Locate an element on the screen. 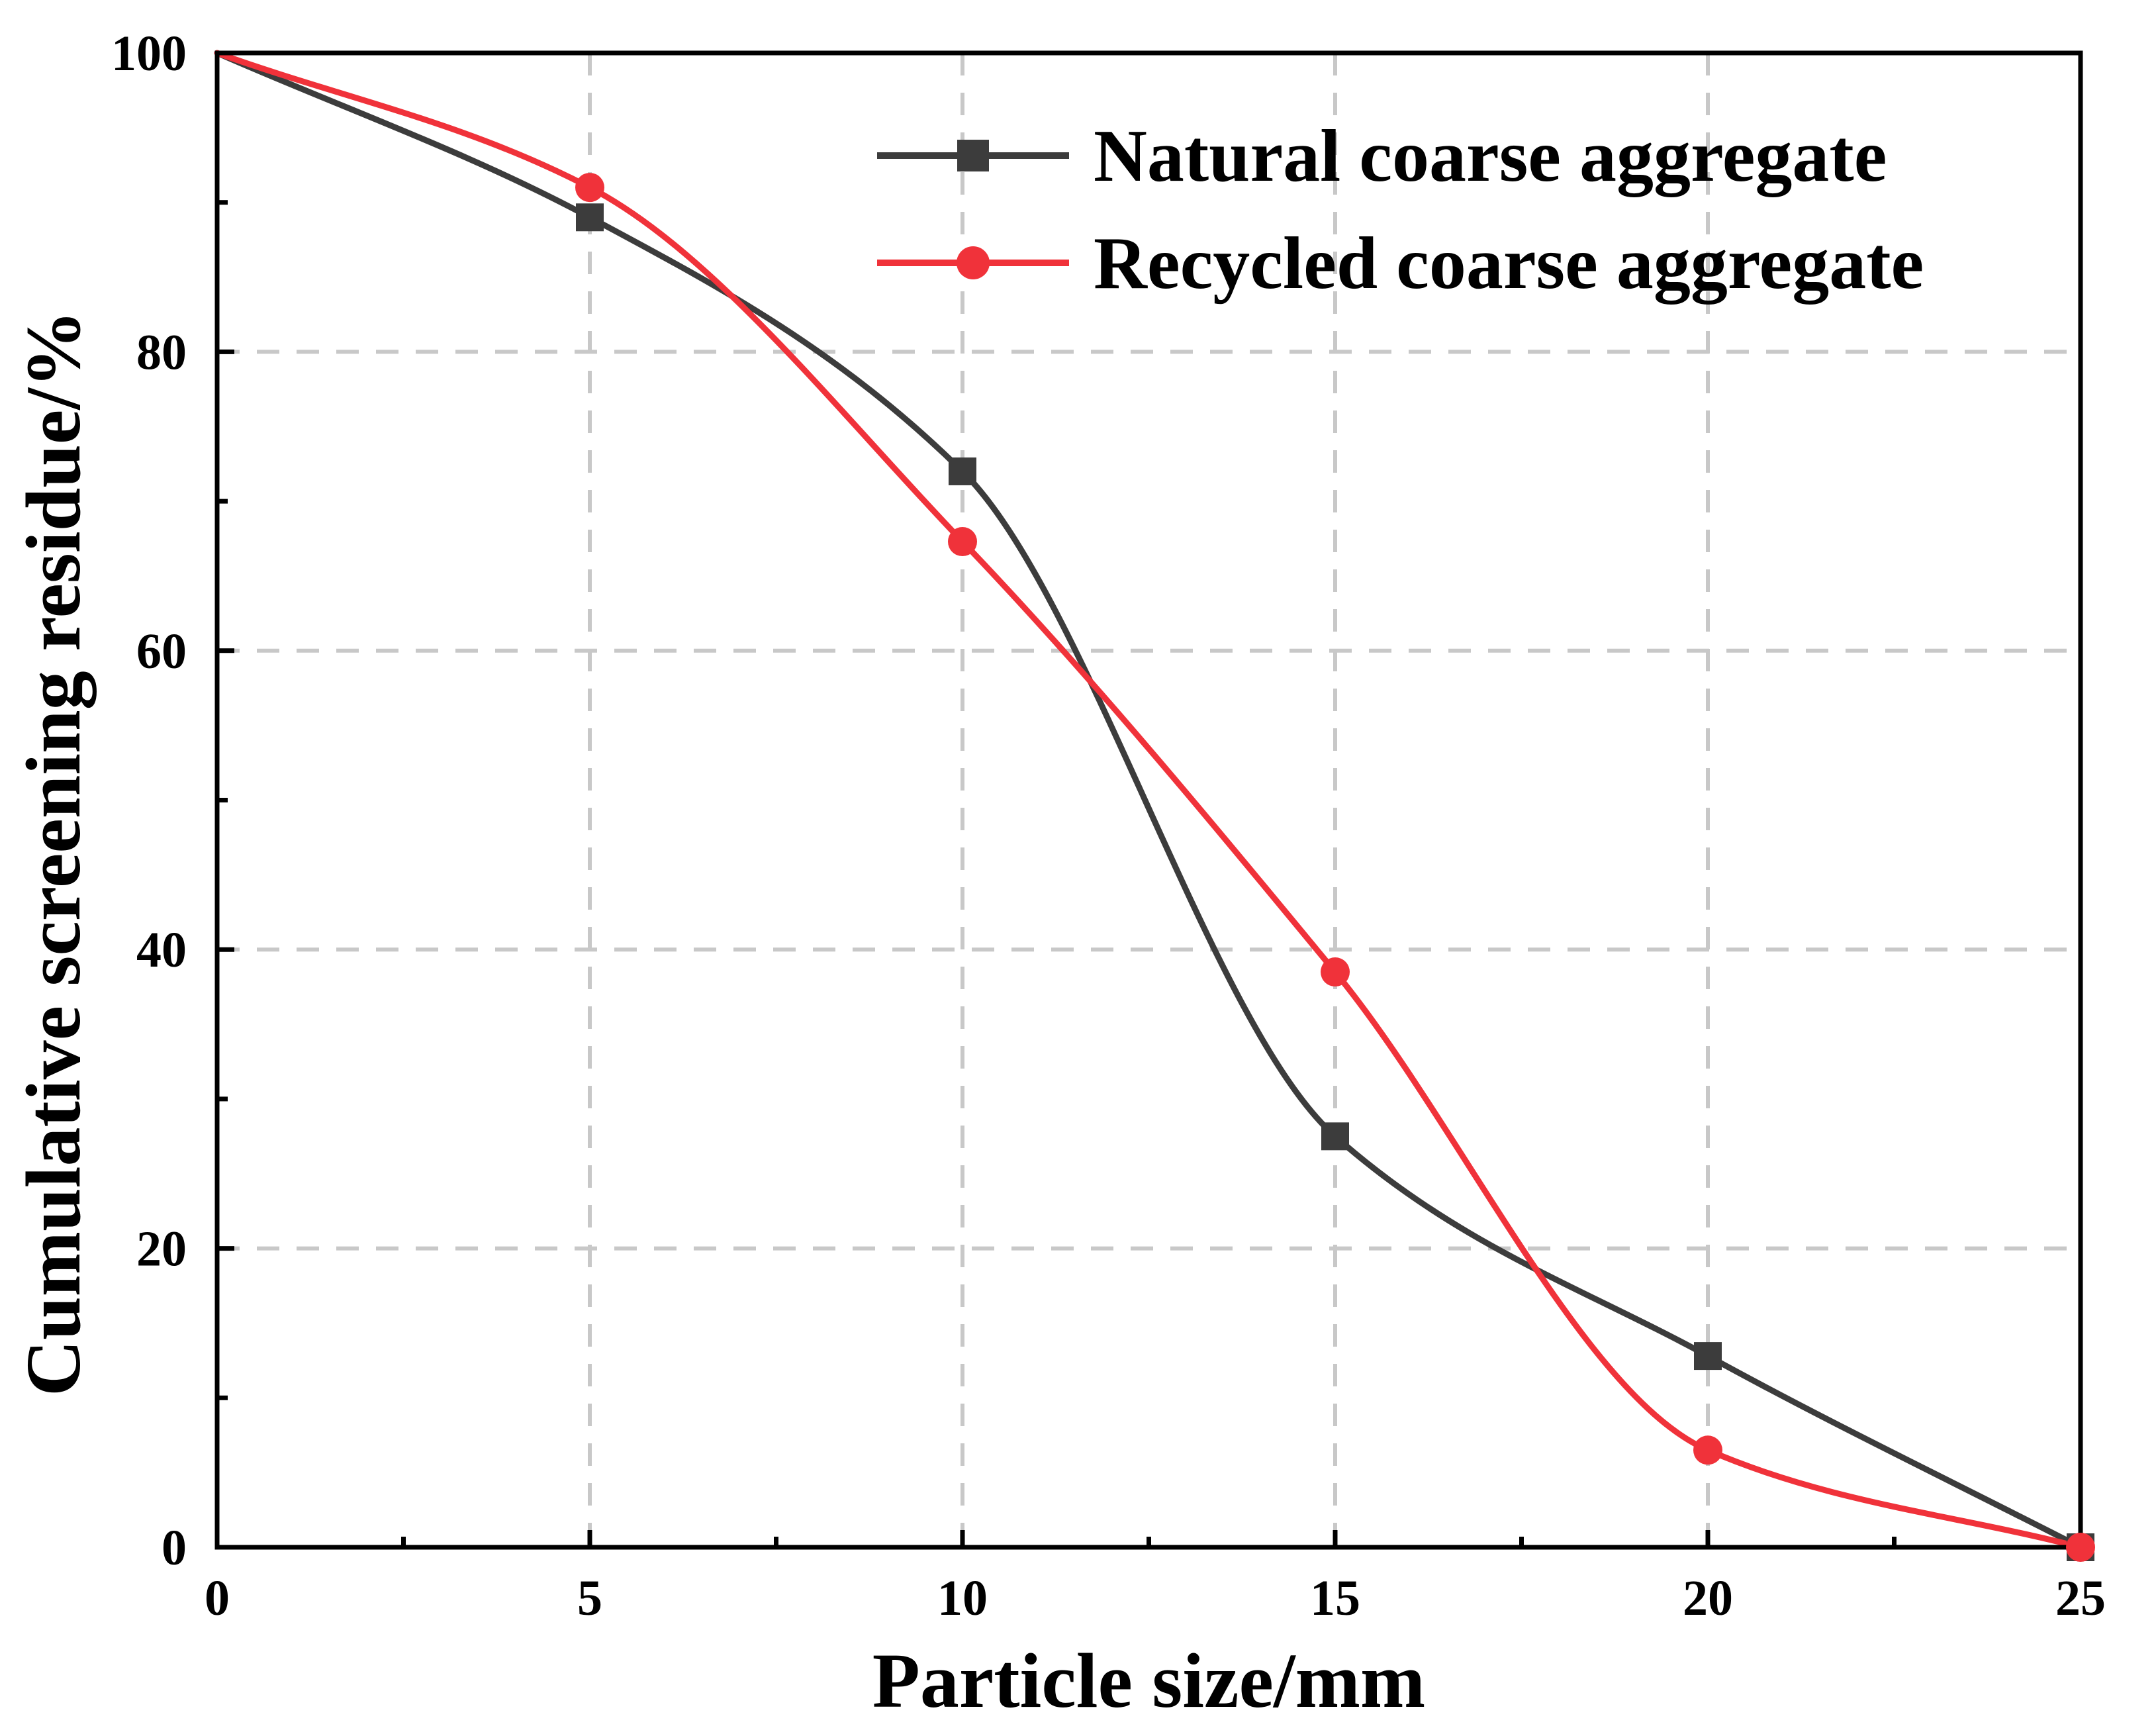 The image size is (2156, 1730). x-tick-label-25: 25 is located at coordinates (2080, 1598).